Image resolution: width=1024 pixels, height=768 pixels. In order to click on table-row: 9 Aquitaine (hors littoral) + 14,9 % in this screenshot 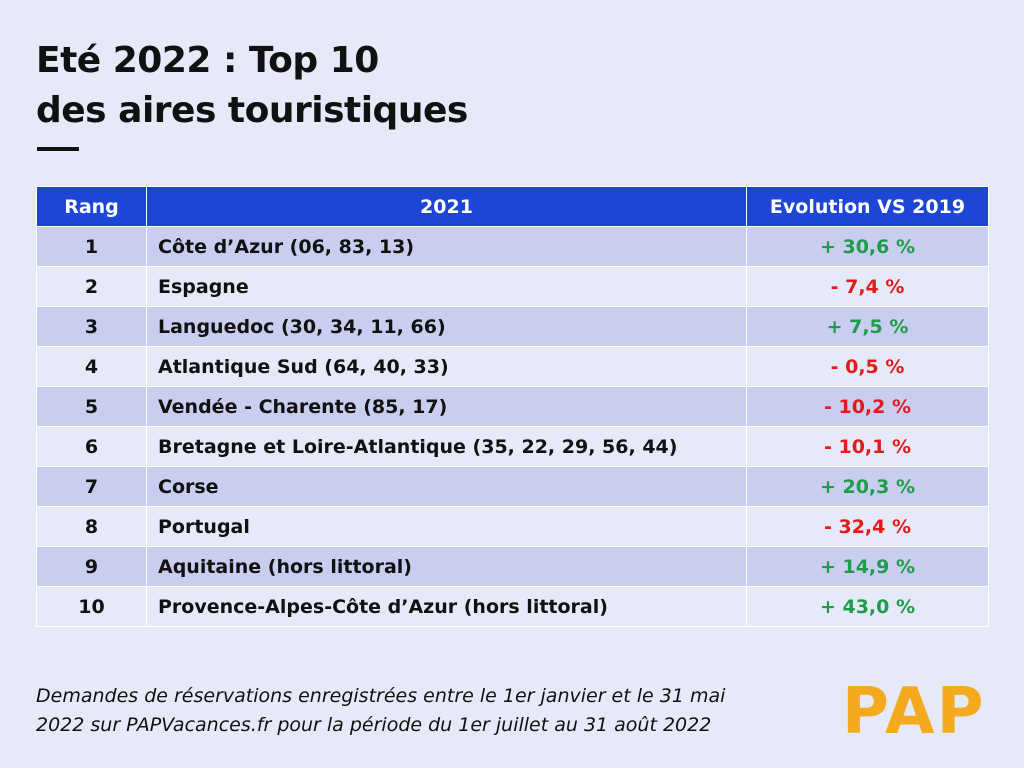, I will do `click(512, 566)`.